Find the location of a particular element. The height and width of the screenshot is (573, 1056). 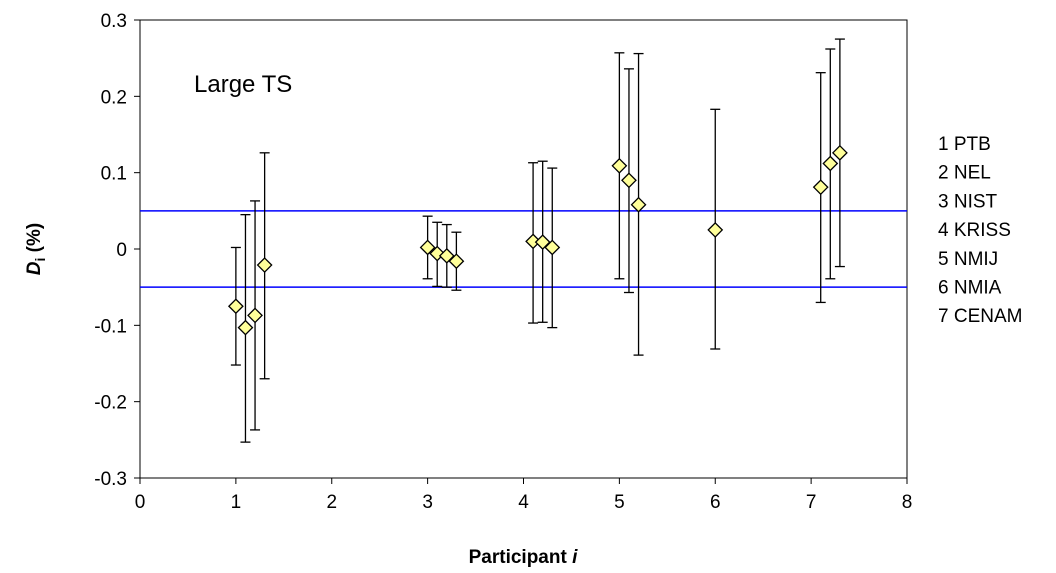

y-tick-label: -0.3 is located at coordinates (110, 479).